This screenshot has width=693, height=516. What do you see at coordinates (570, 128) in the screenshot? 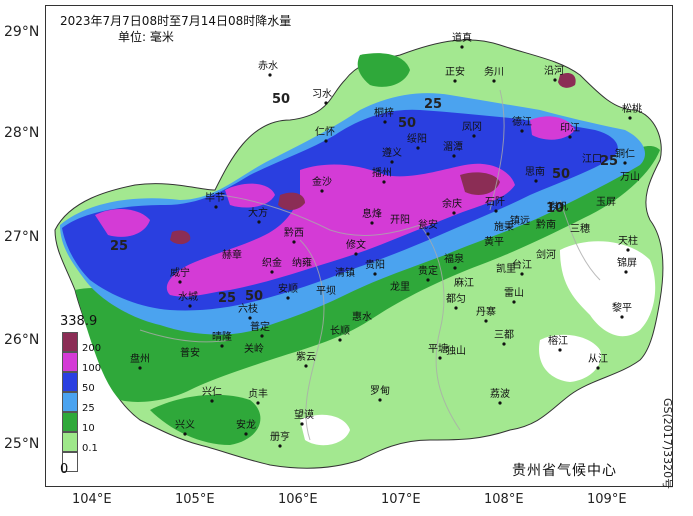
I see `city-label: 印江` at bounding box center [570, 128].